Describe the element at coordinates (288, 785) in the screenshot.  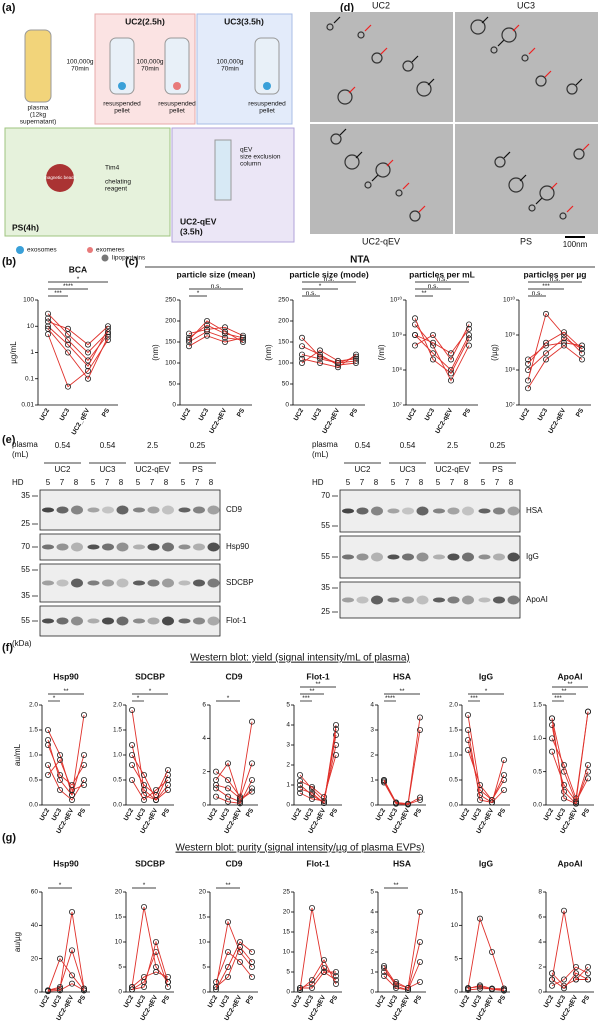
I see `y-tick-label: 1` at that location.